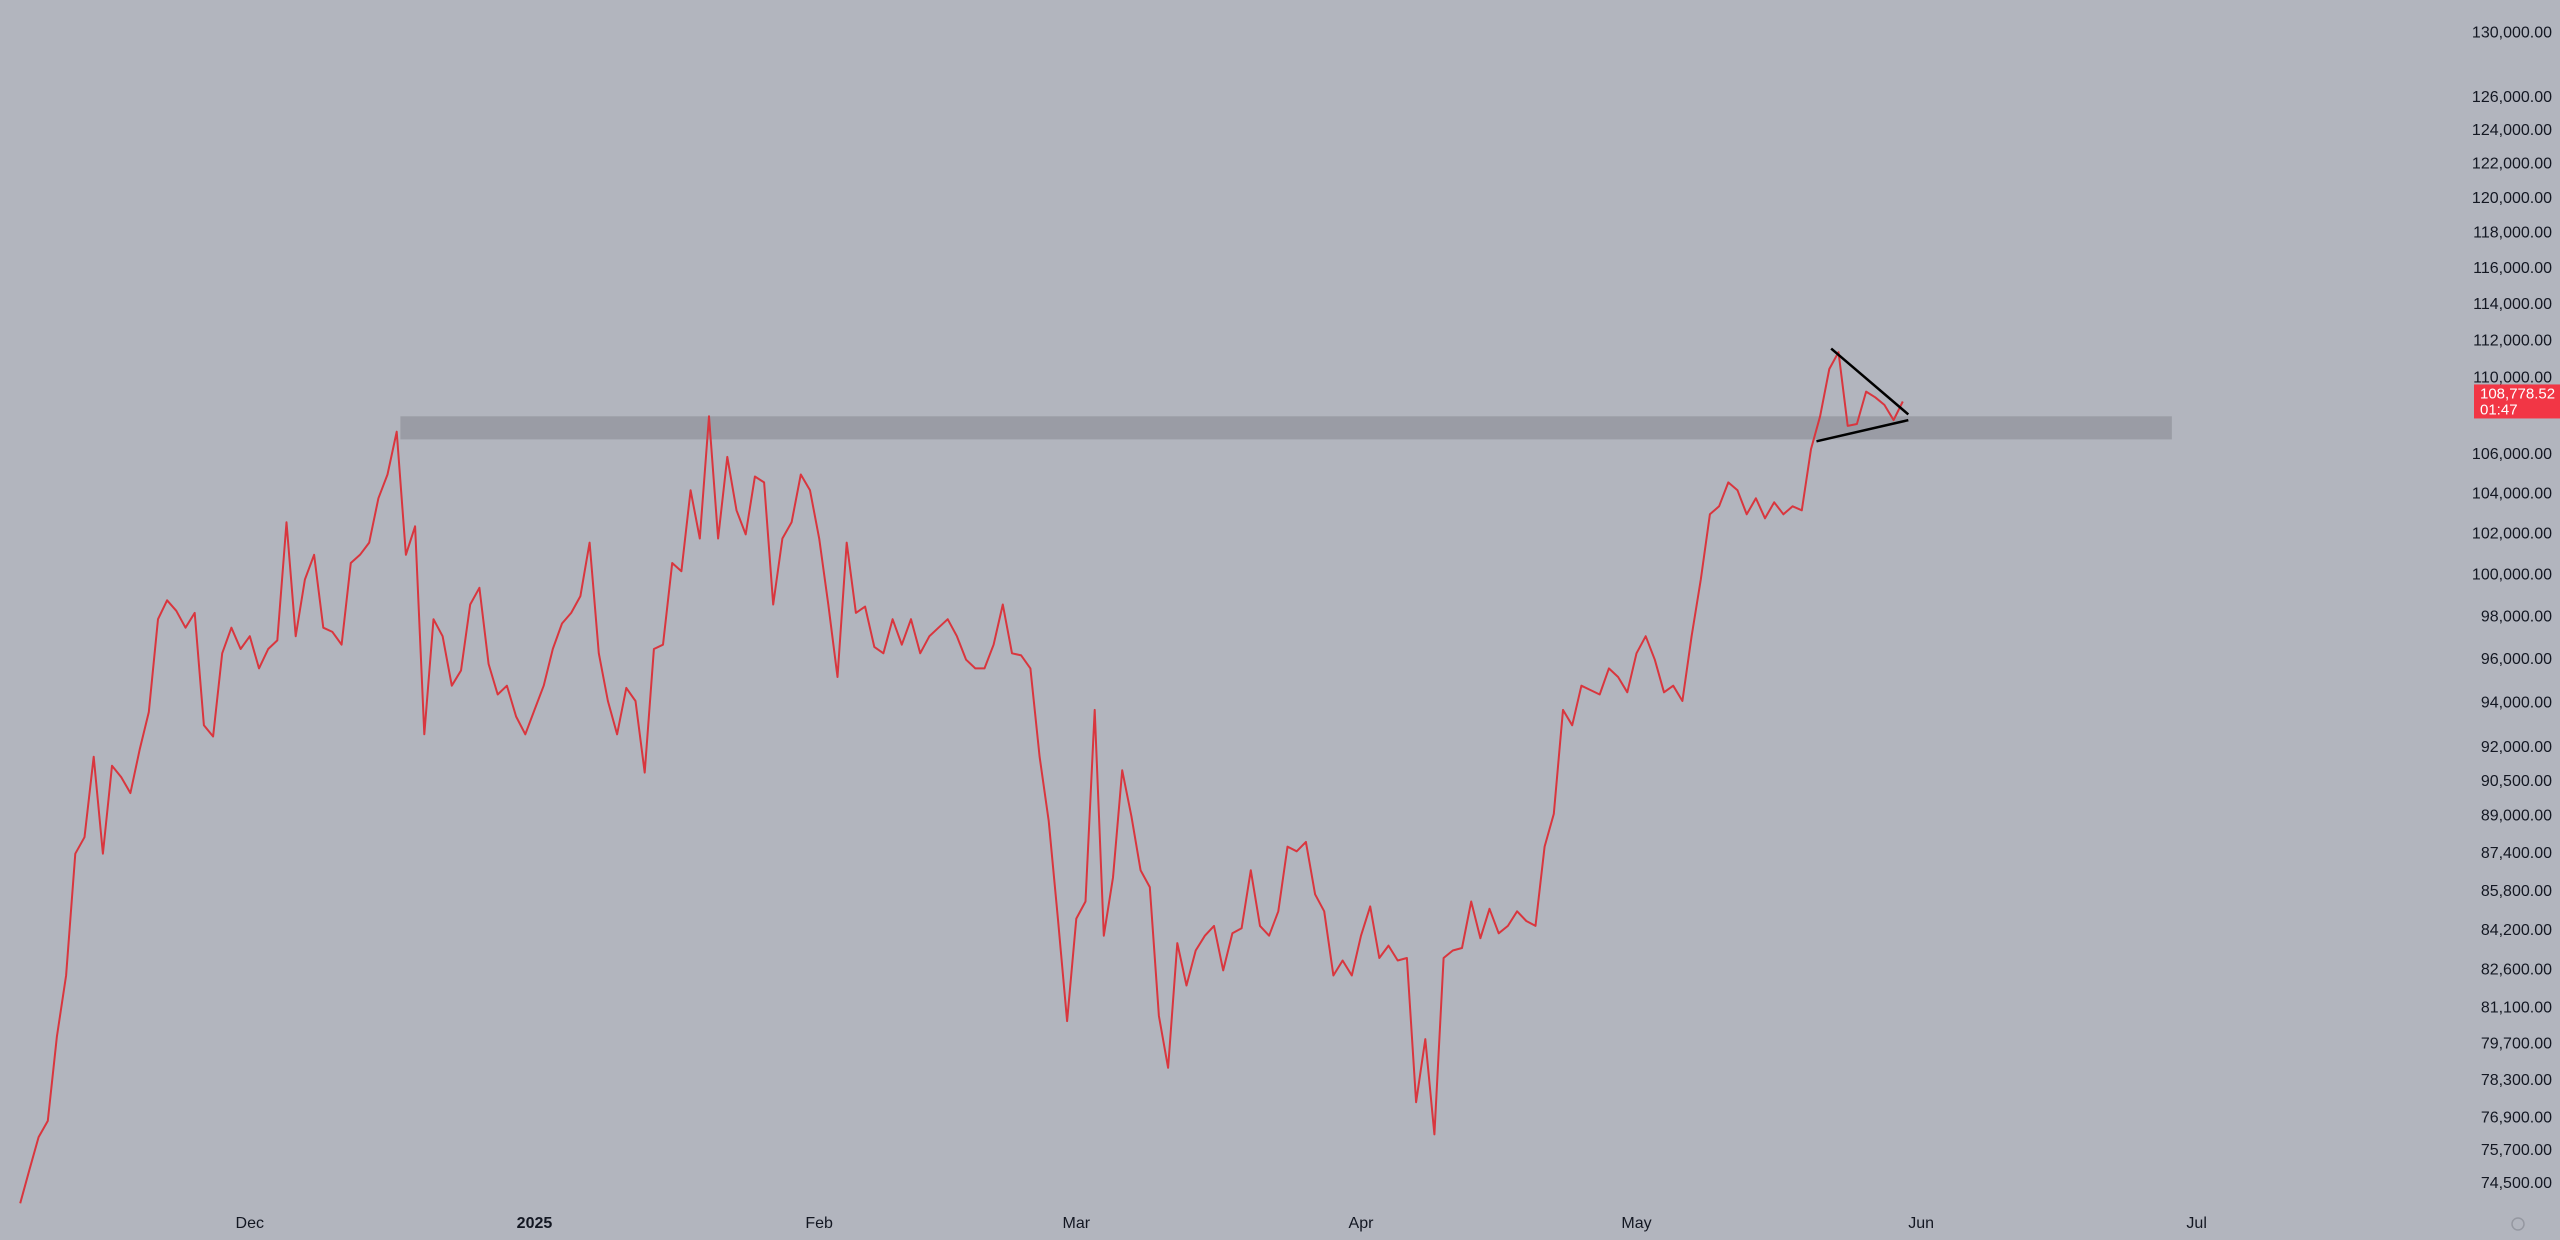 This screenshot has height=1240, width=2560. I want to click on y-tick-label: 126,000.00, so click(2512, 97).